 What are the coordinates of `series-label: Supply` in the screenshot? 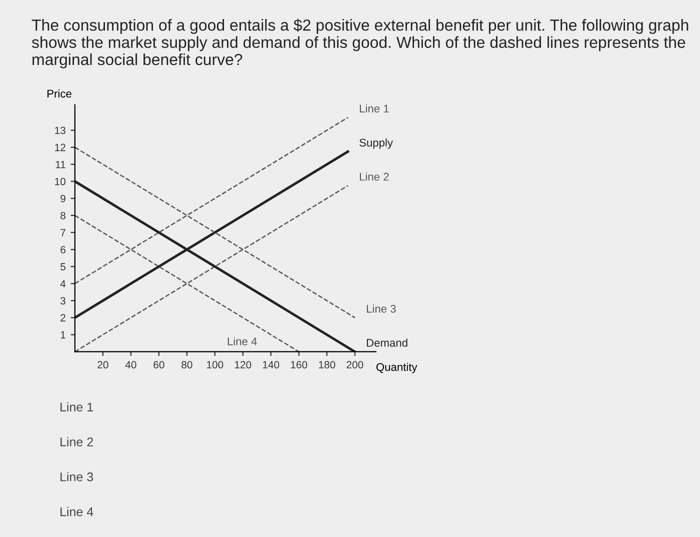 It's located at (376, 143).